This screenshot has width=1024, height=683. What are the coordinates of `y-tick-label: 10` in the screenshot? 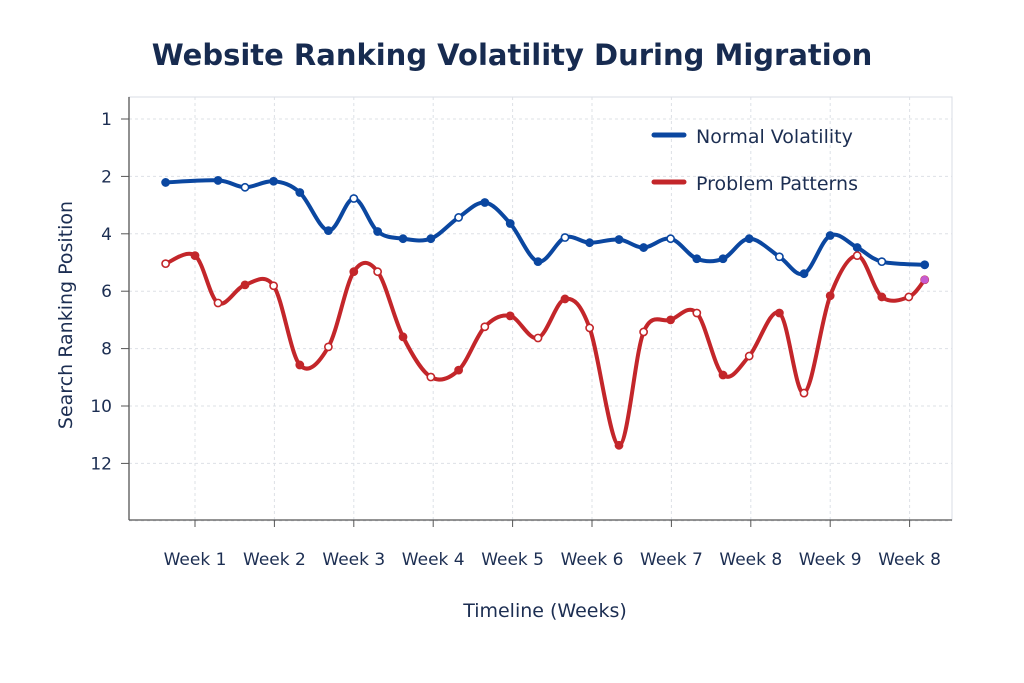 It's located at (101, 407).